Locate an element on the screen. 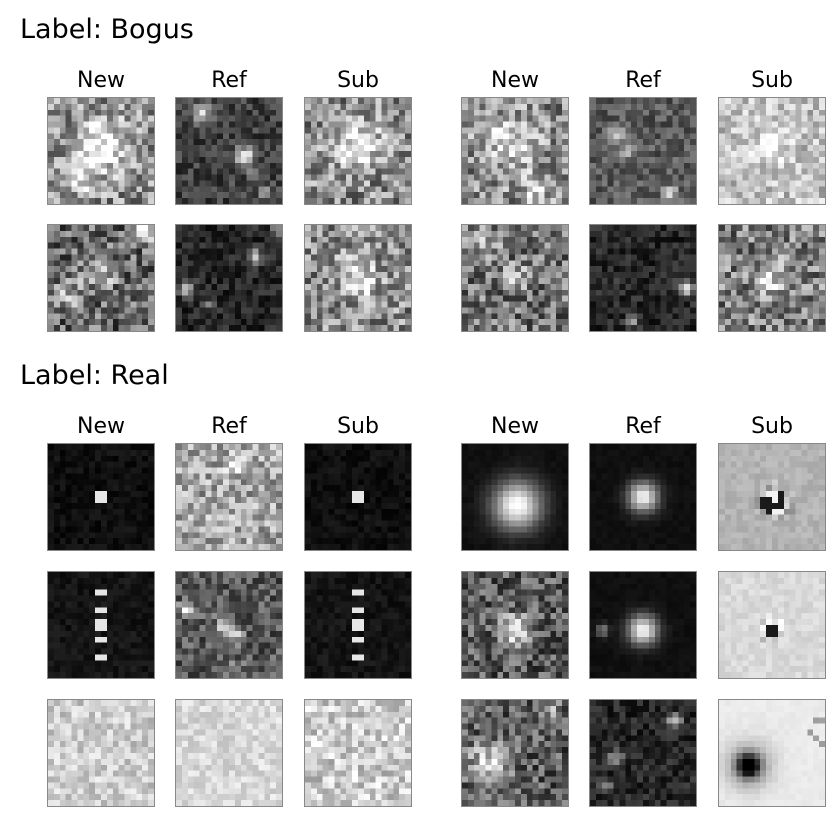 This screenshot has width=830, height=814. section-title-bogus: Label: Bogus is located at coordinates (107, 29).